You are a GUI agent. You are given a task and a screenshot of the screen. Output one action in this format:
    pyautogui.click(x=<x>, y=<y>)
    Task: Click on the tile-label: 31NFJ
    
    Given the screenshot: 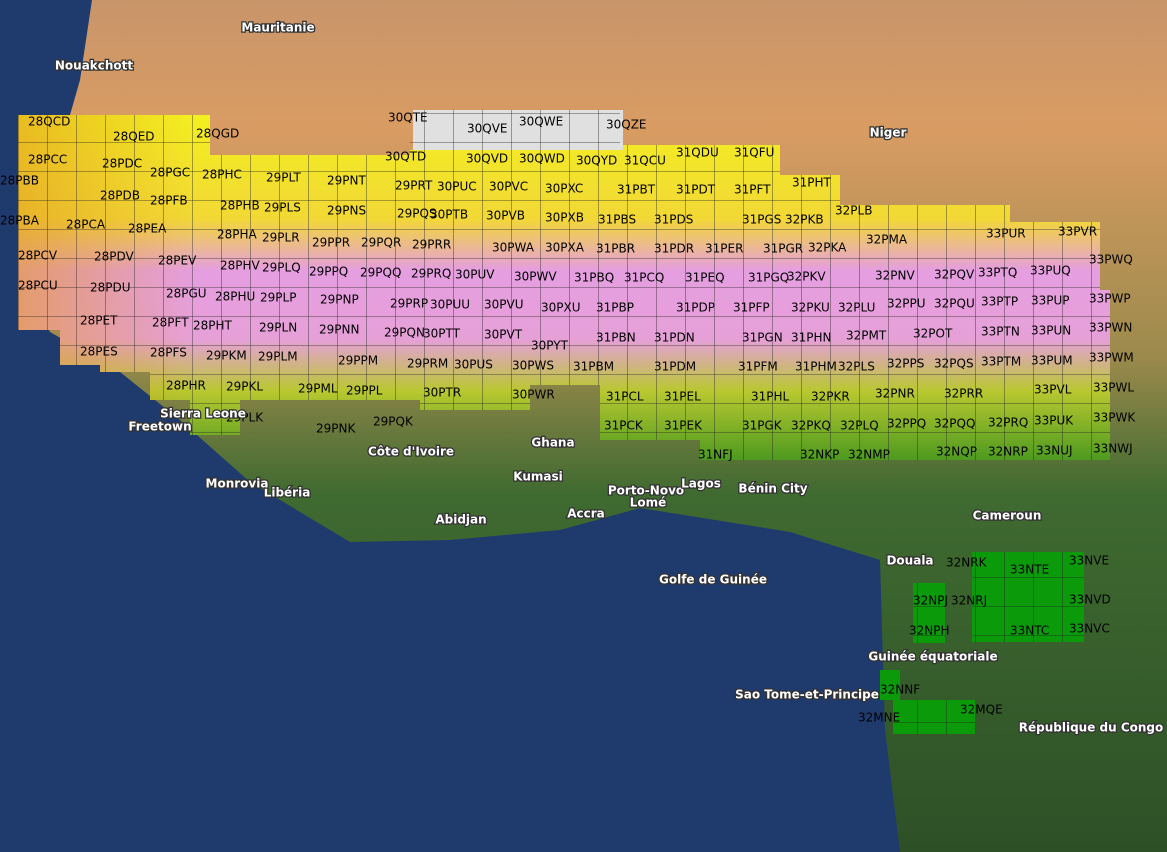 What is the action you would take?
    pyautogui.click(x=715, y=455)
    